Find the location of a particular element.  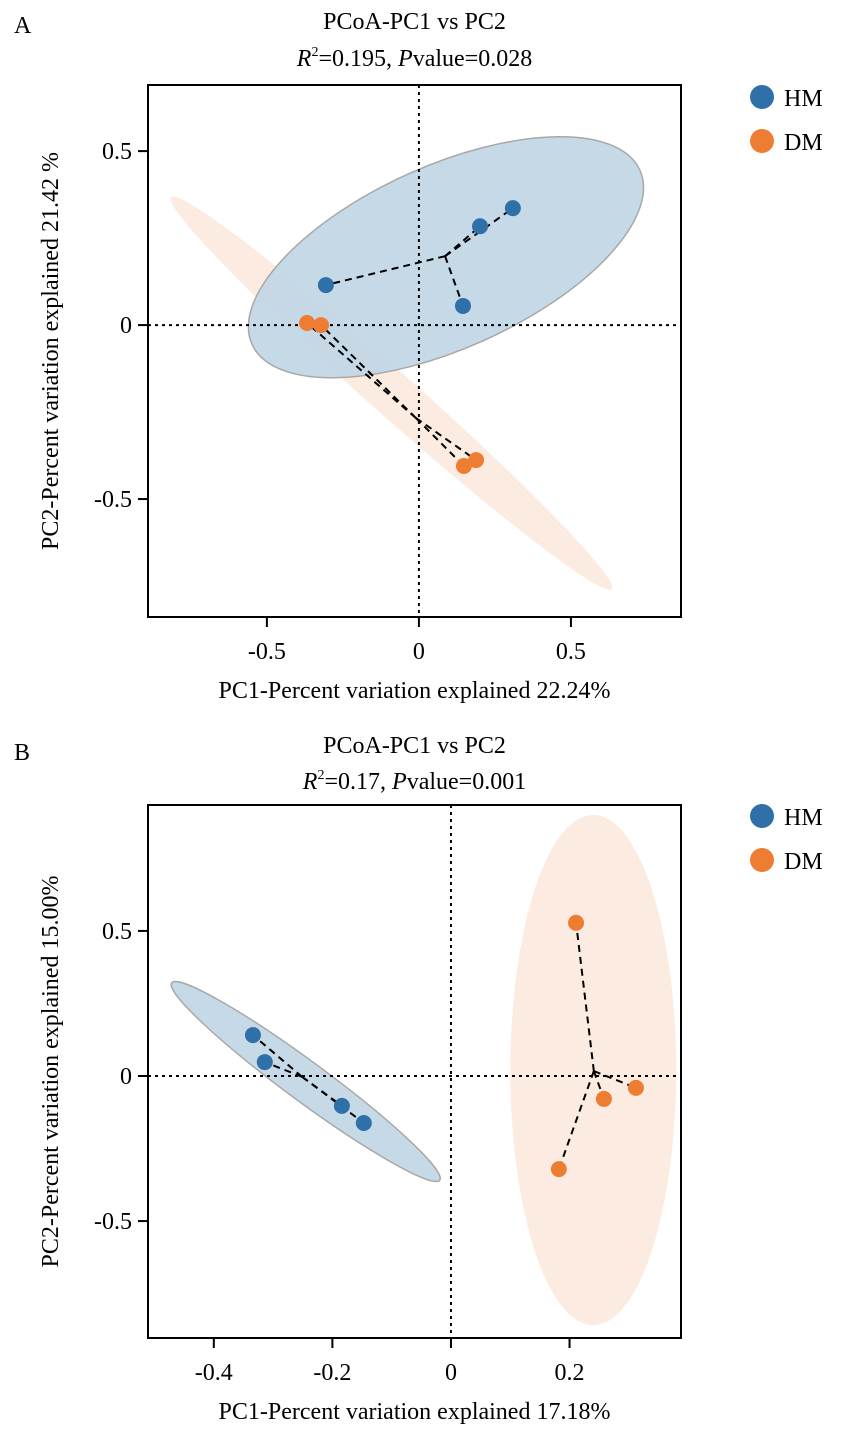

confidence-ellipse-hm is located at coordinates (305, 1081).